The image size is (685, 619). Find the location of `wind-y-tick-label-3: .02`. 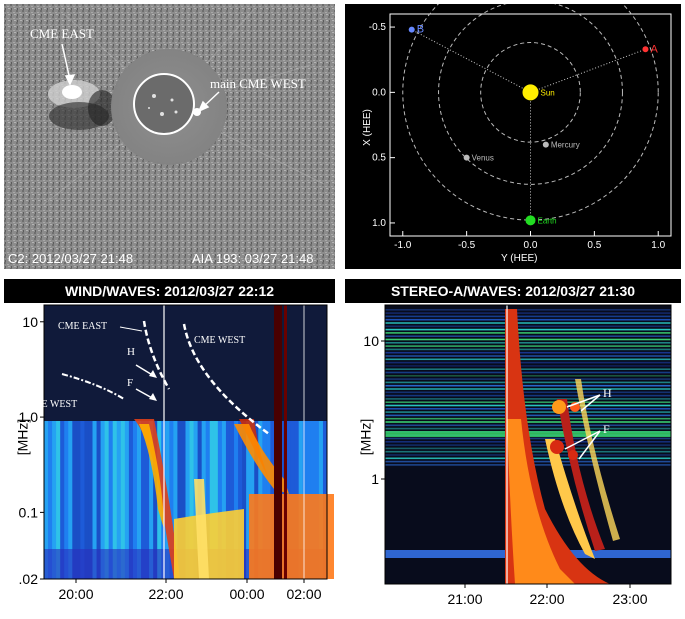

wind-y-tick-label-3: .02 is located at coordinates (29, 579).